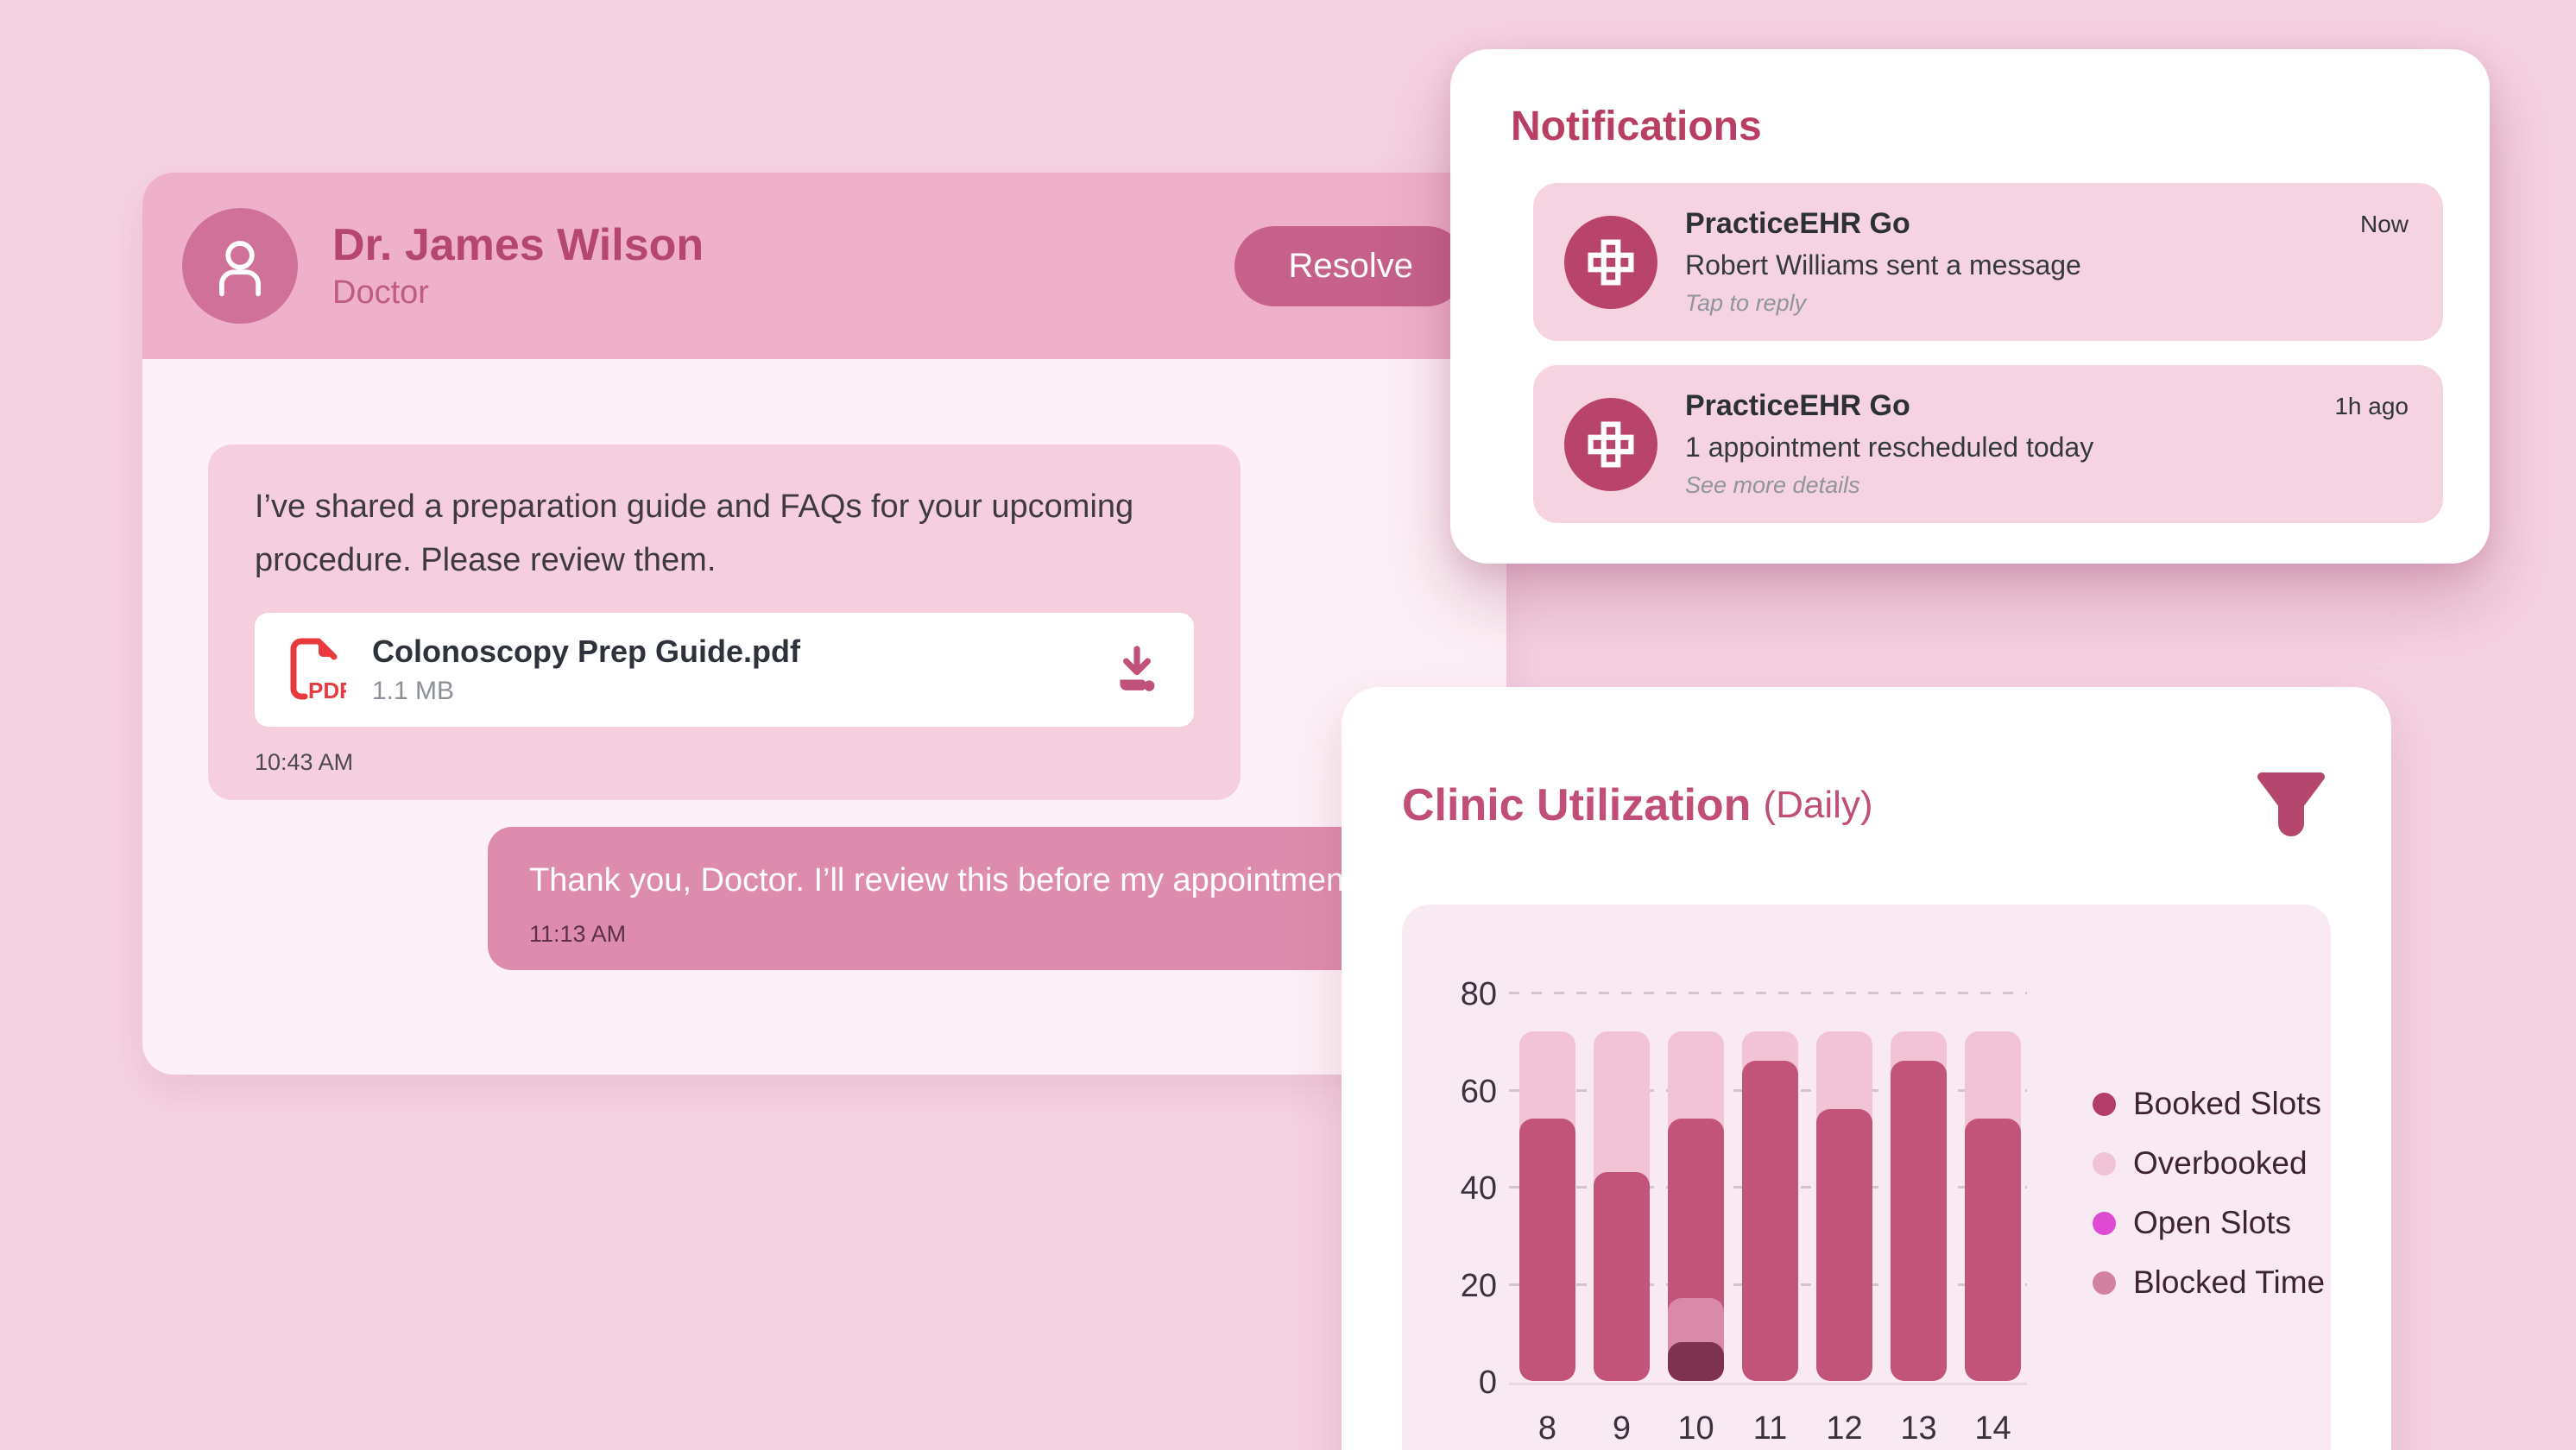 The image size is (2576, 1450). I want to click on resolve-button: Resolve, so click(1350, 266).